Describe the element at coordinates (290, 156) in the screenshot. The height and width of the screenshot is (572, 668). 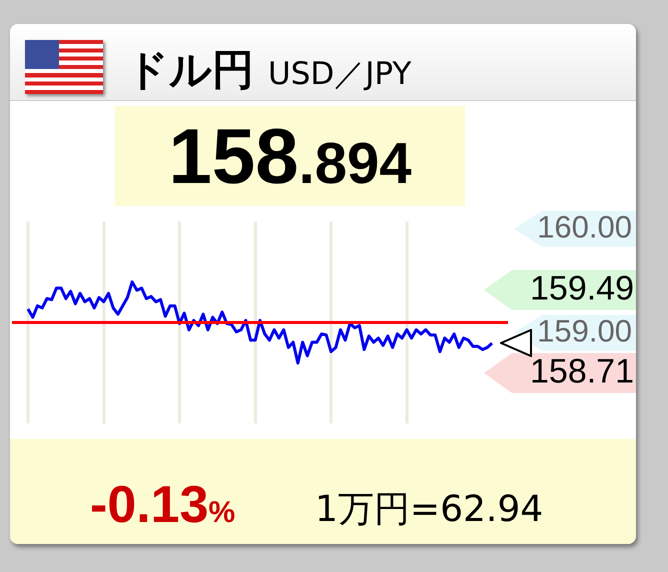
I see `chart-subtitle: 158.894` at that location.